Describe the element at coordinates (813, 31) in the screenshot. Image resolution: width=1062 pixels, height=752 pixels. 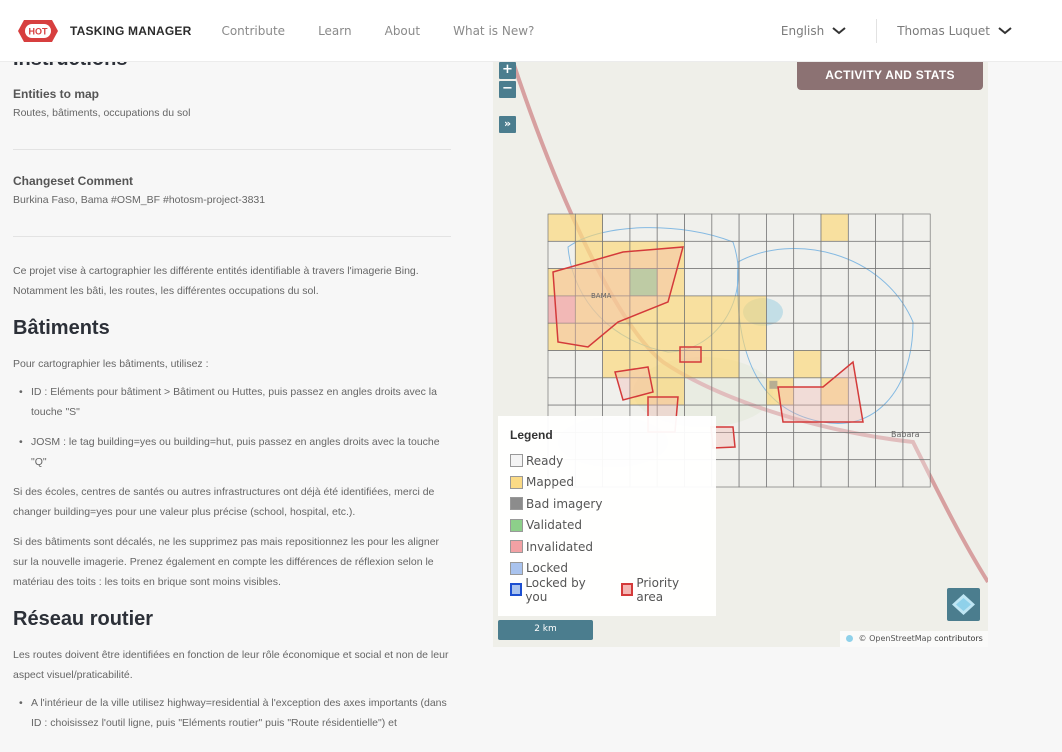
I see `language-selector: English` at that location.